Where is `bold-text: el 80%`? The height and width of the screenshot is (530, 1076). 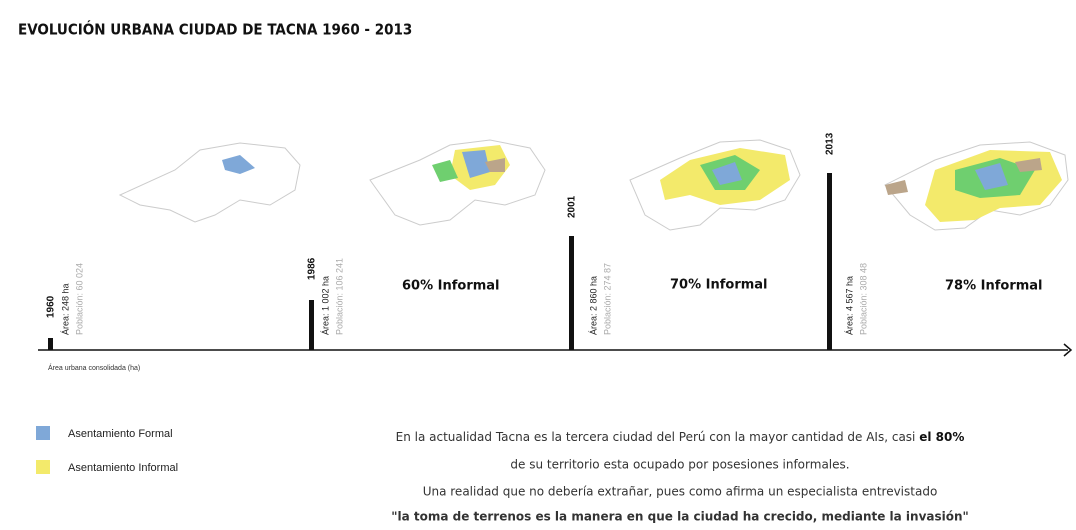 bold-text: el 80% is located at coordinates (941, 437).